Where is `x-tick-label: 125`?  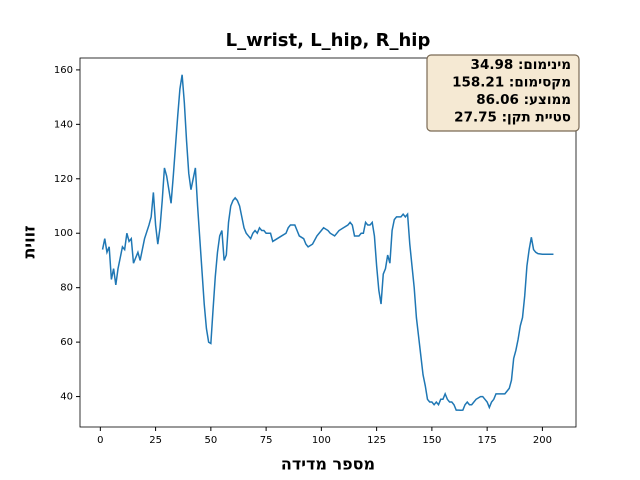
x-tick-label: 125 is located at coordinates (376, 440).